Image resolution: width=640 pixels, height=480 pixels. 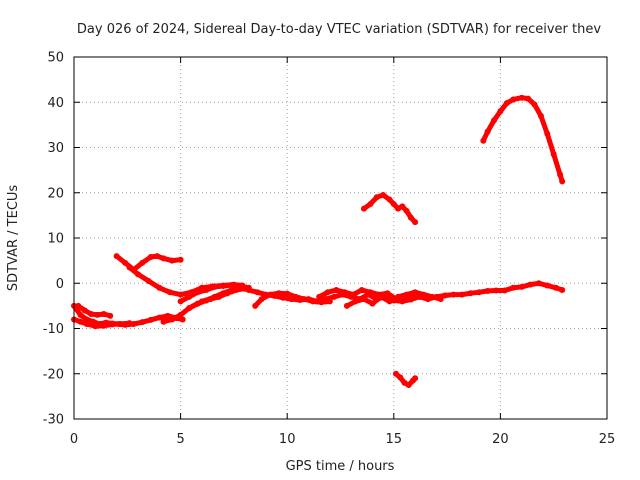 I want to click on y-tick-label: -30, so click(x=53, y=420).